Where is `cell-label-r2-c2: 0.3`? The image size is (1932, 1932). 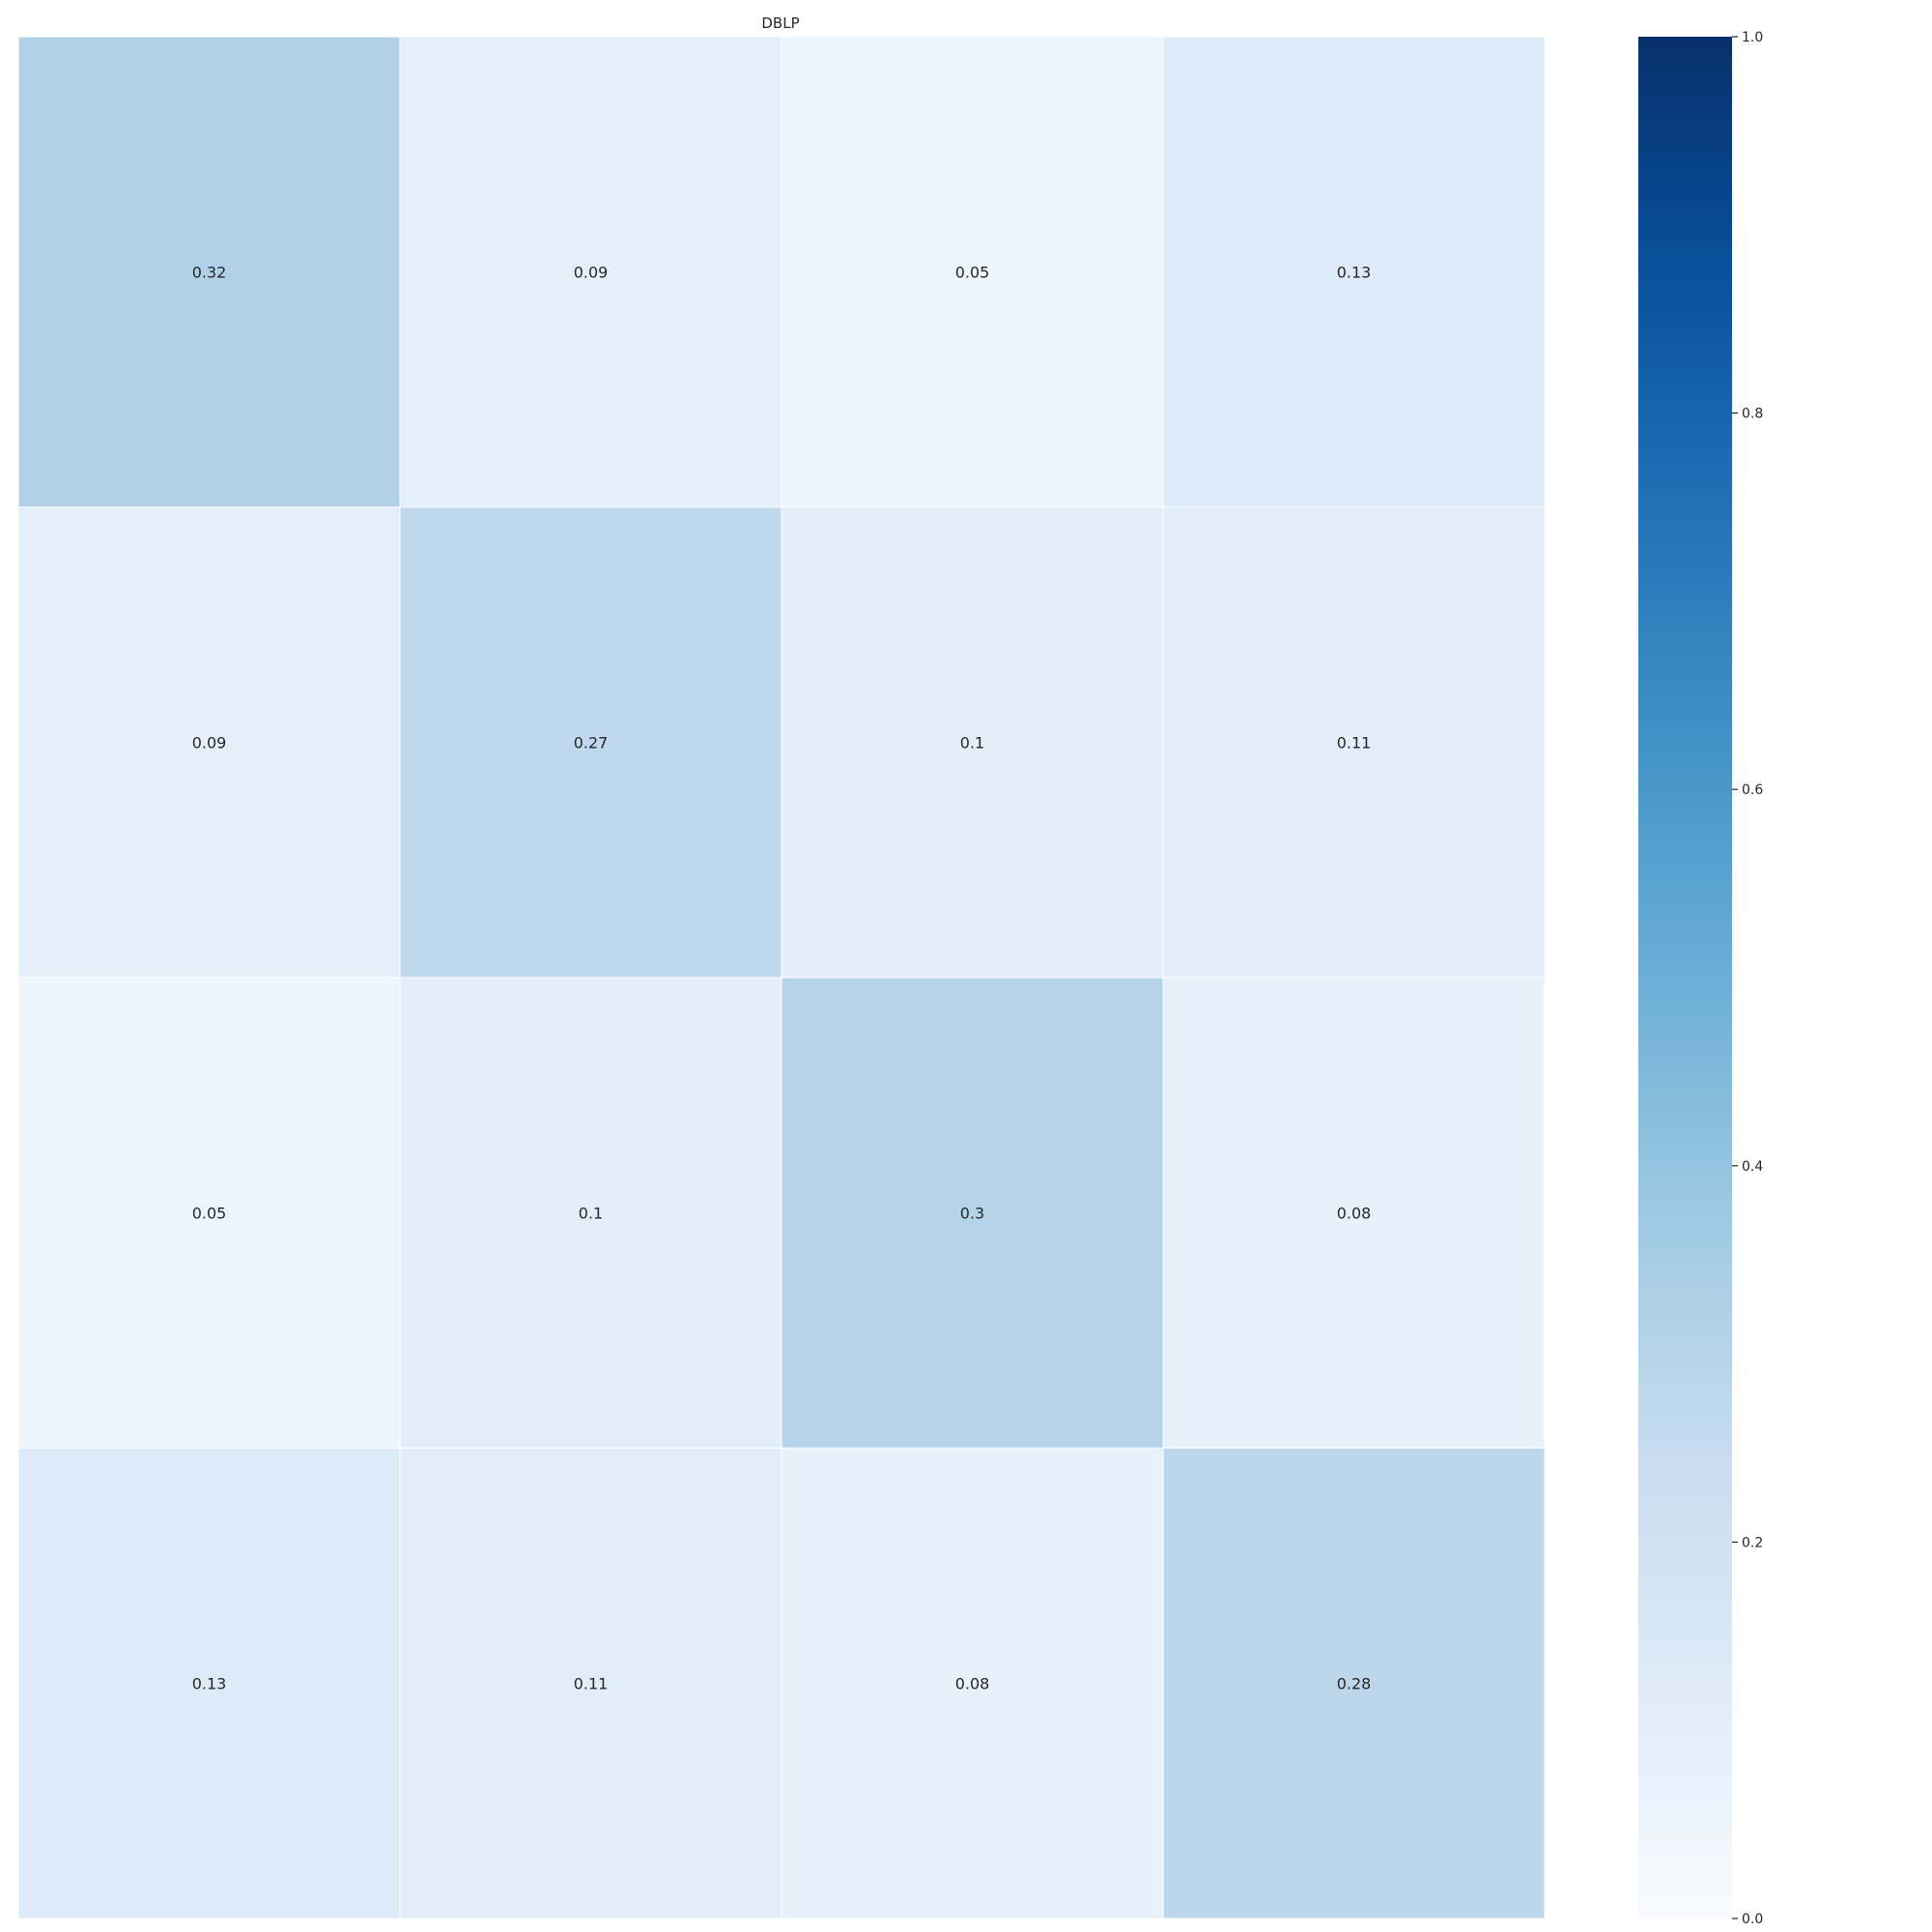
cell-label-r2-c2: 0.3 is located at coordinates (972, 1214).